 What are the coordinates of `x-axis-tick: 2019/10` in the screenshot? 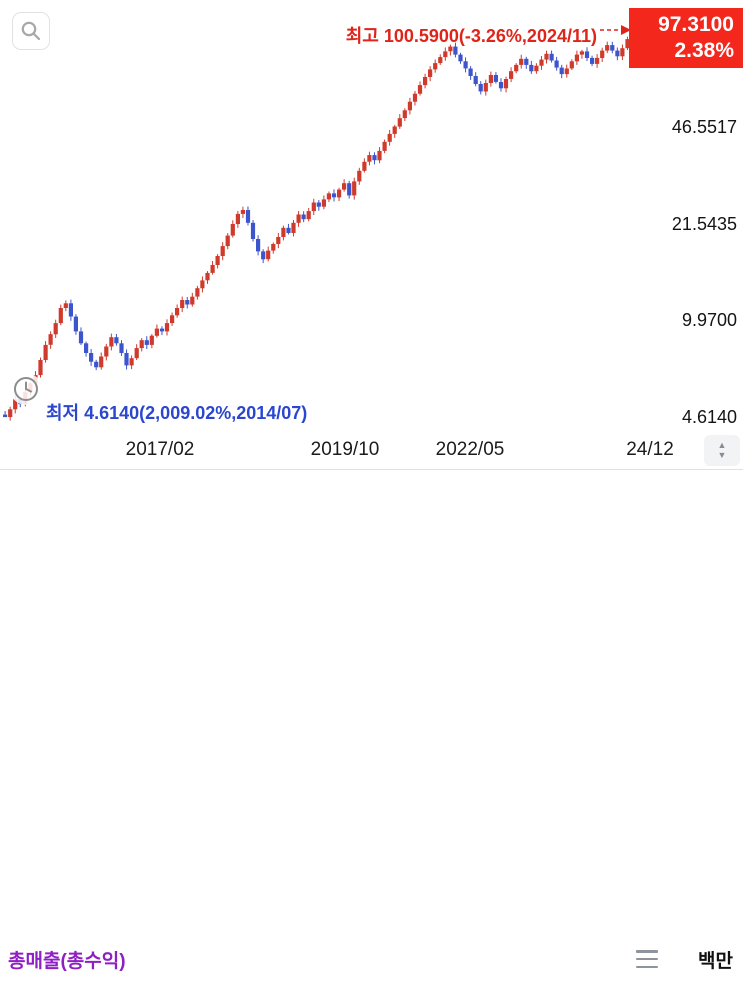 It's located at (345, 449).